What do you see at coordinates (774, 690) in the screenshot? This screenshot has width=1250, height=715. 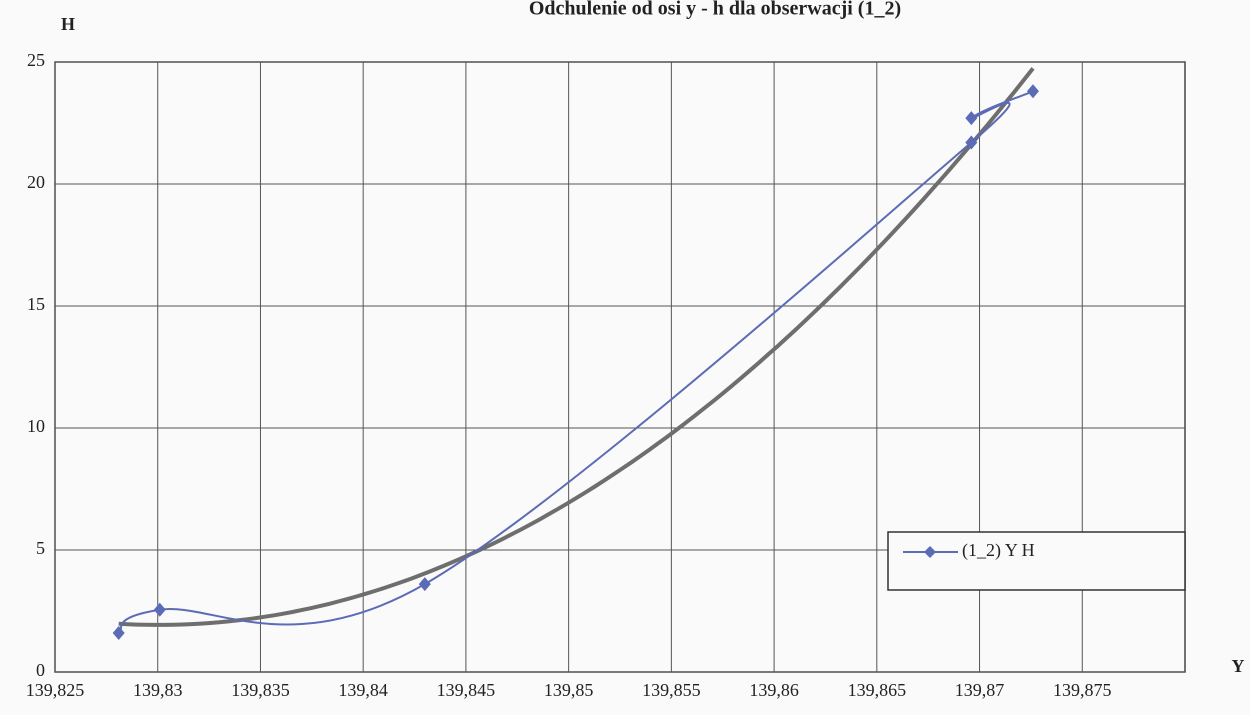 I see `x-tick-label: 139,86` at bounding box center [774, 690].